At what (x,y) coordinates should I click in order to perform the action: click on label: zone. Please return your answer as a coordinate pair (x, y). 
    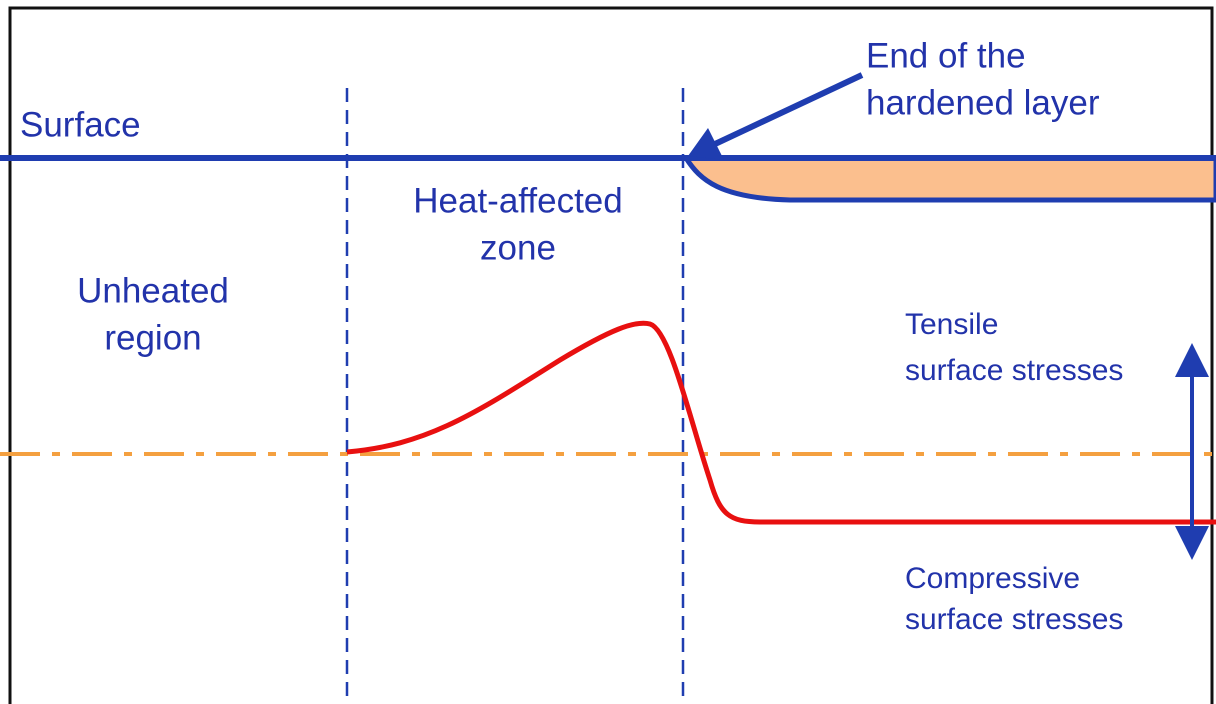
    Looking at the image, I should click on (518, 247).